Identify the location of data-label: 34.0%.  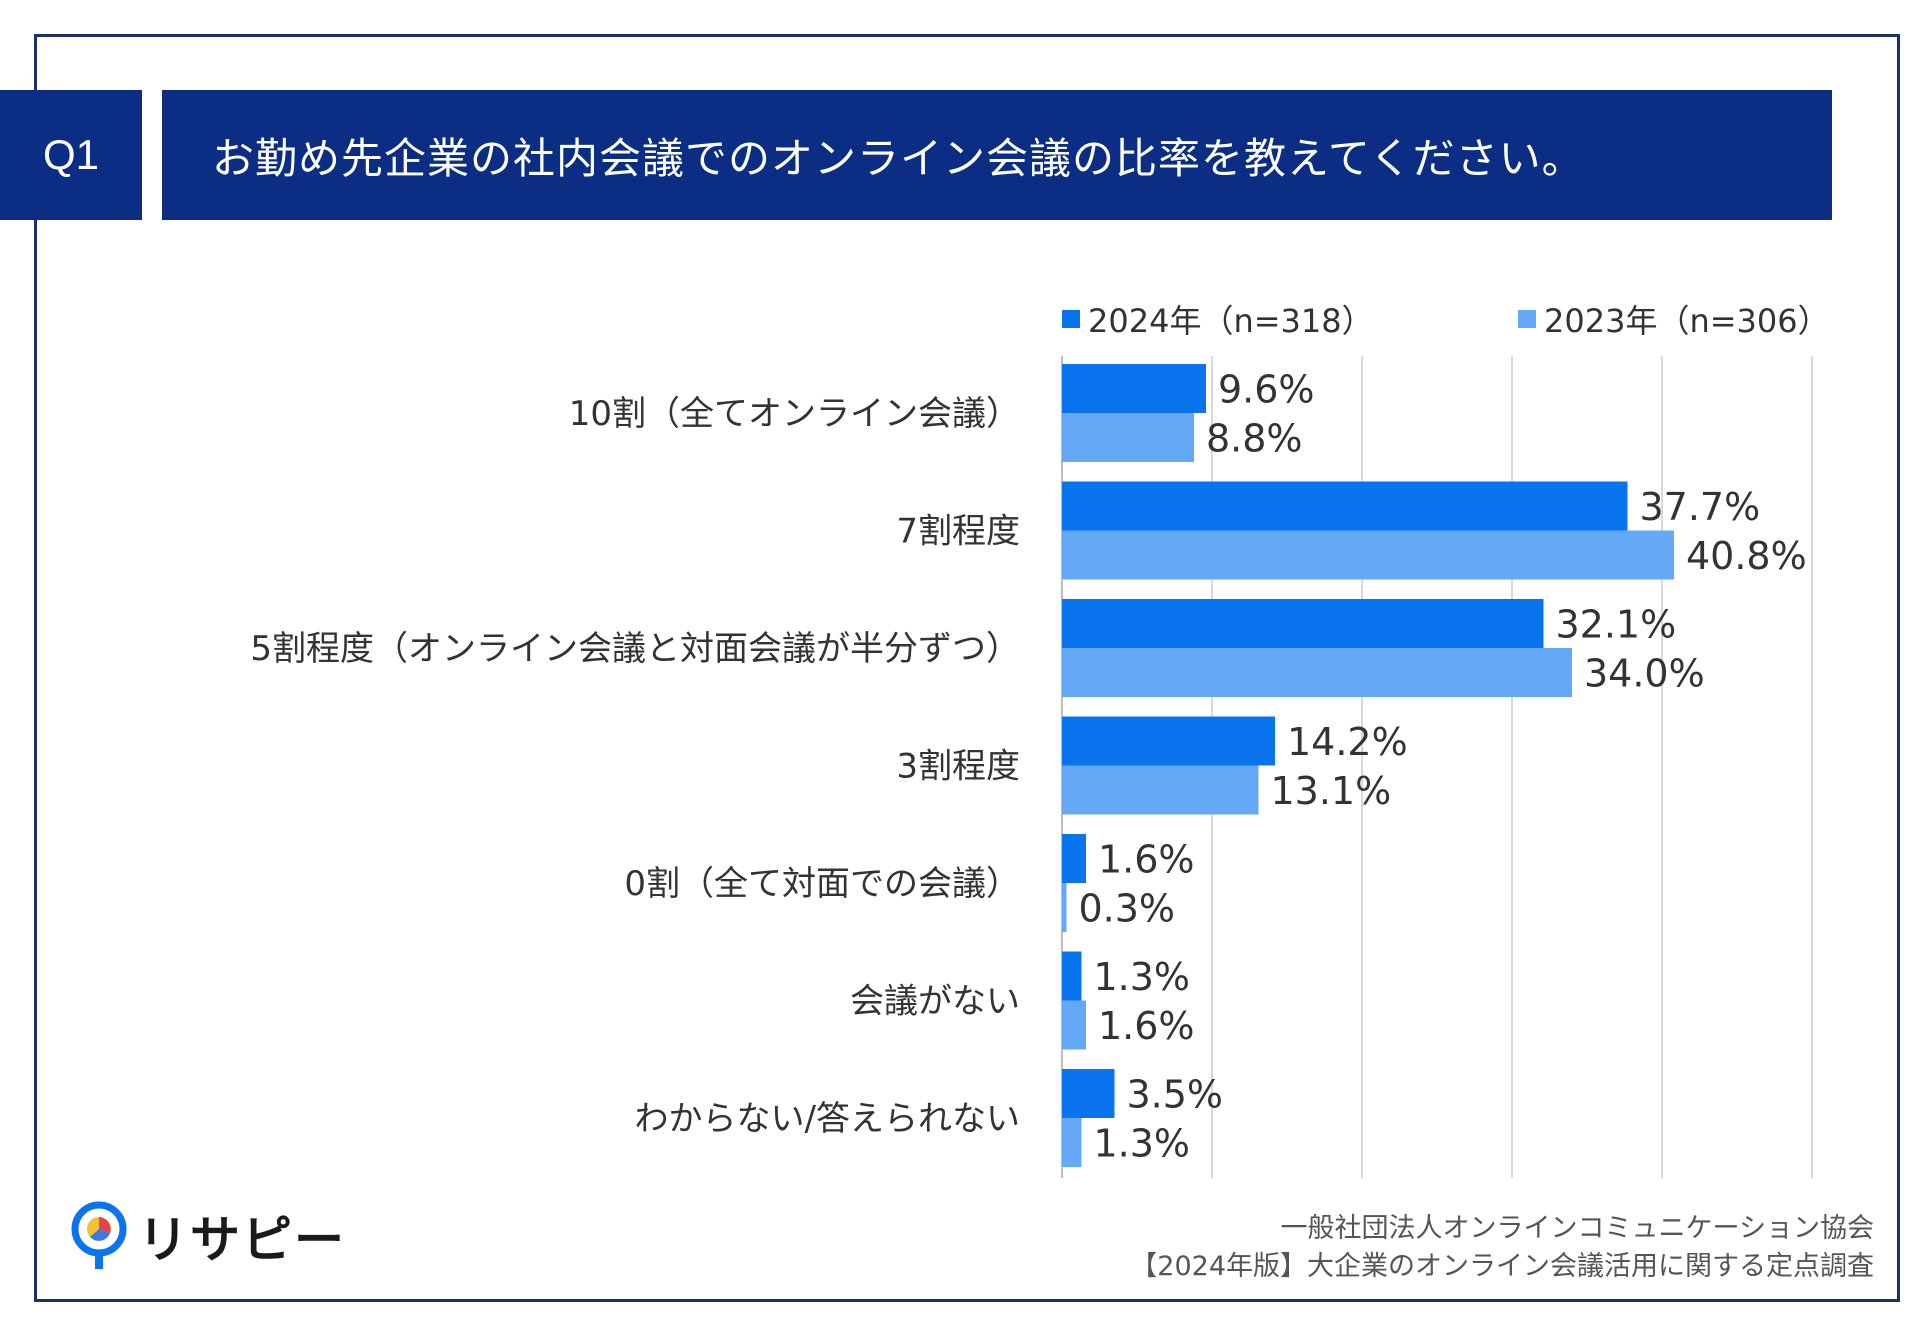
(1644, 674).